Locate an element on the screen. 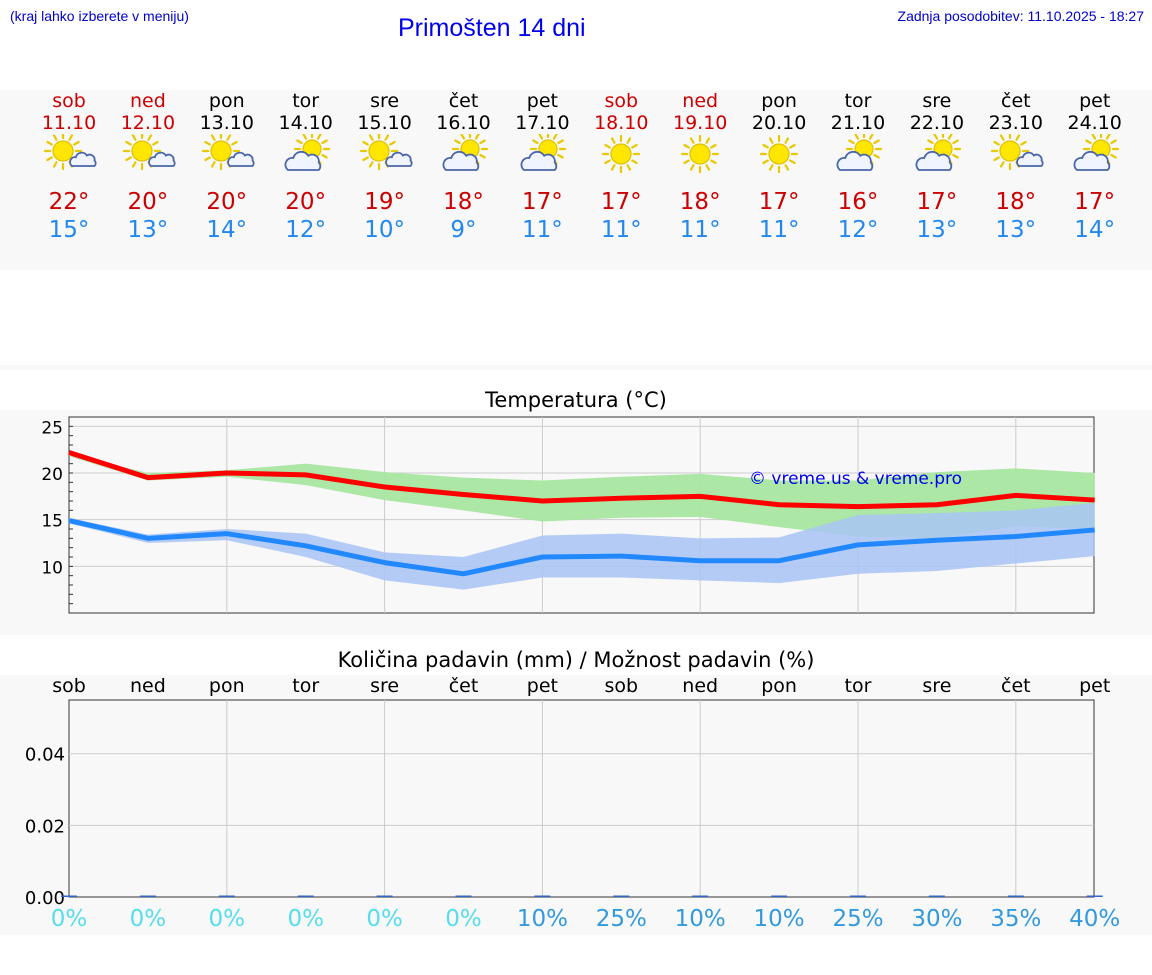 The height and width of the screenshot is (975, 1152). day-column: sre 15.10 19° 10° is located at coordinates (385, 167).